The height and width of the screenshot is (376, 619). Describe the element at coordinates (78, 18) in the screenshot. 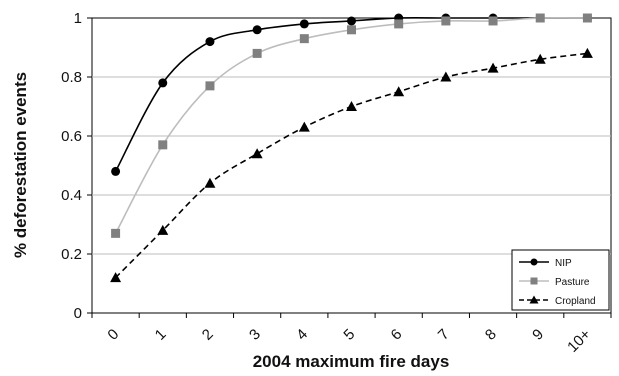

I see `y-tick-label: 1` at that location.